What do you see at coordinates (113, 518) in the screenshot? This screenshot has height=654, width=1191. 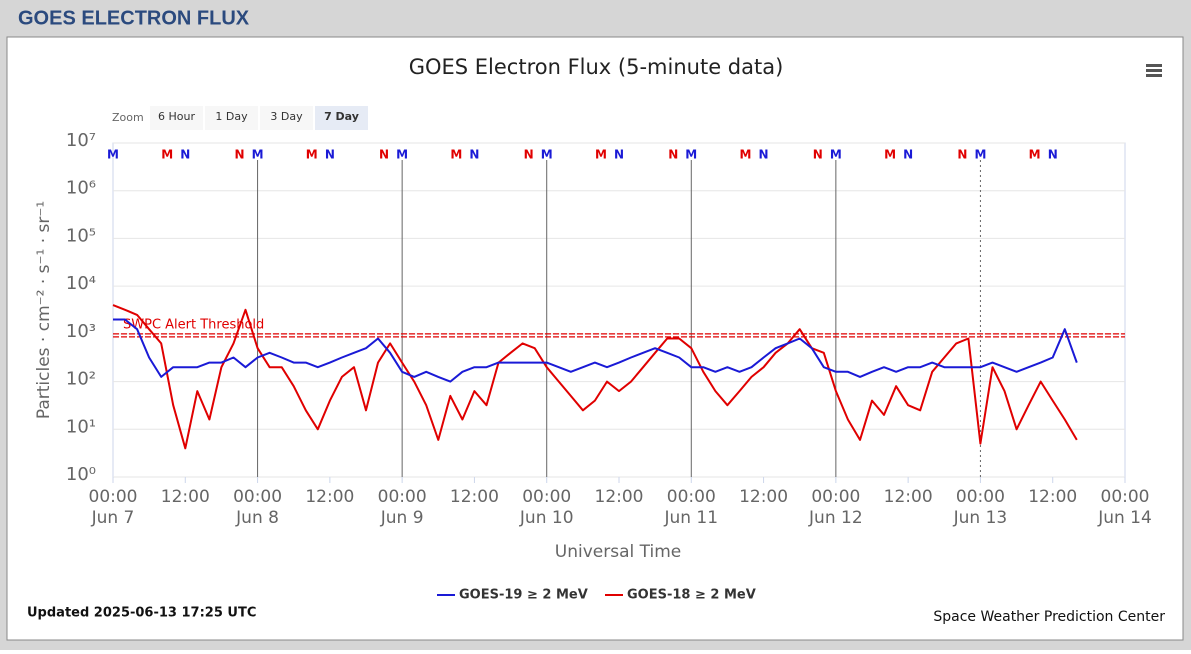 I see `x-tick-label: Jun 7` at bounding box center [113, 518].